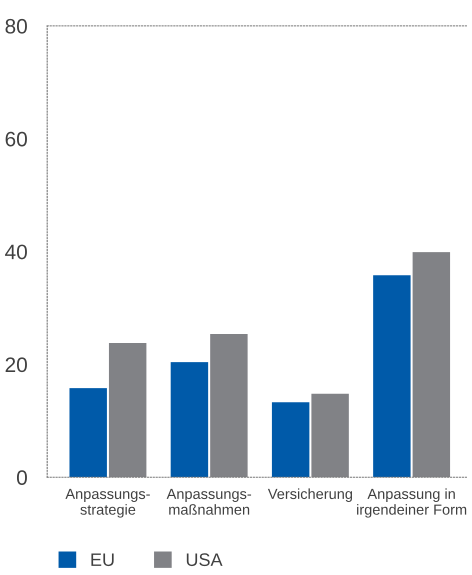  I want to click on x-tick-label: Versicherung, so click(310, 495).